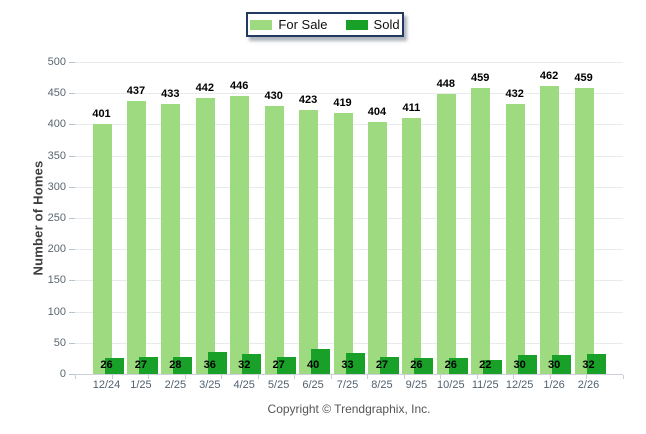  Describe the element at coordinates (519, 365) in the screenshot. I see `sold-value-label: 30` at that location.